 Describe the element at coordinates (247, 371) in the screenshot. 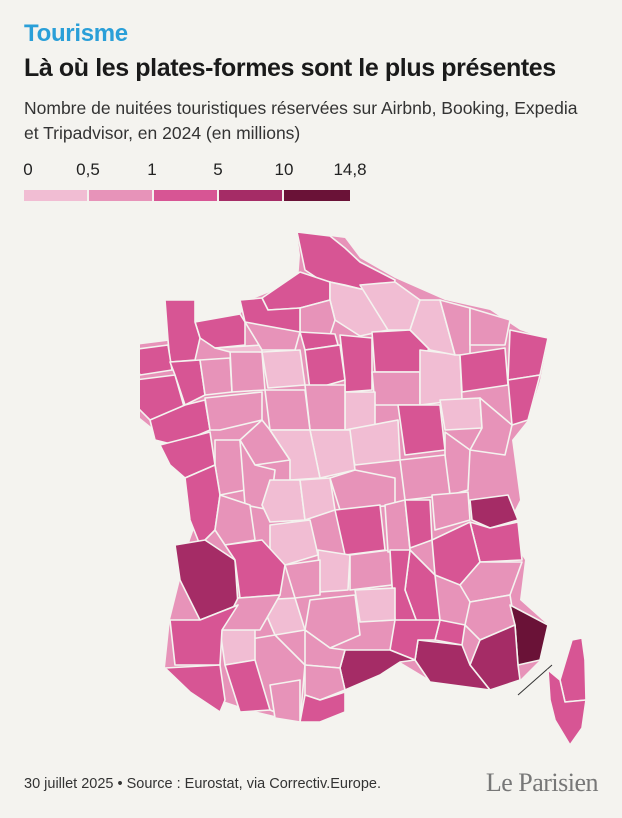

I see `dept-sarthe` at that location.